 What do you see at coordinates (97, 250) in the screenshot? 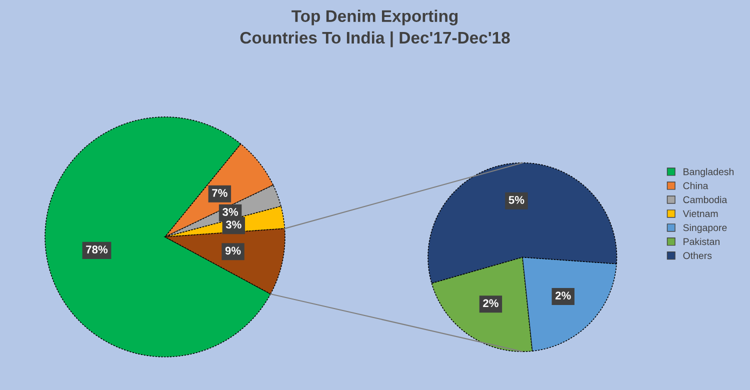
I see `data-label: 78%` at bounding box center [97, 250].